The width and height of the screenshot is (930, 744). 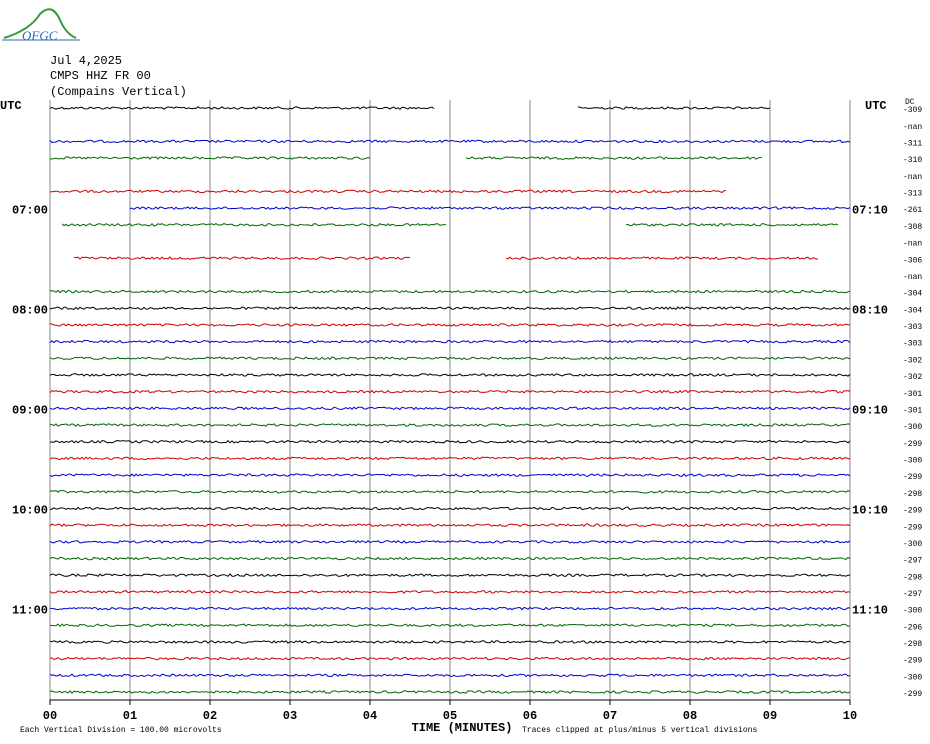 What do you see at coordinates (876, 106) in the screenshot?
I see `right-header: UTC` at bounding box center [876, 106].